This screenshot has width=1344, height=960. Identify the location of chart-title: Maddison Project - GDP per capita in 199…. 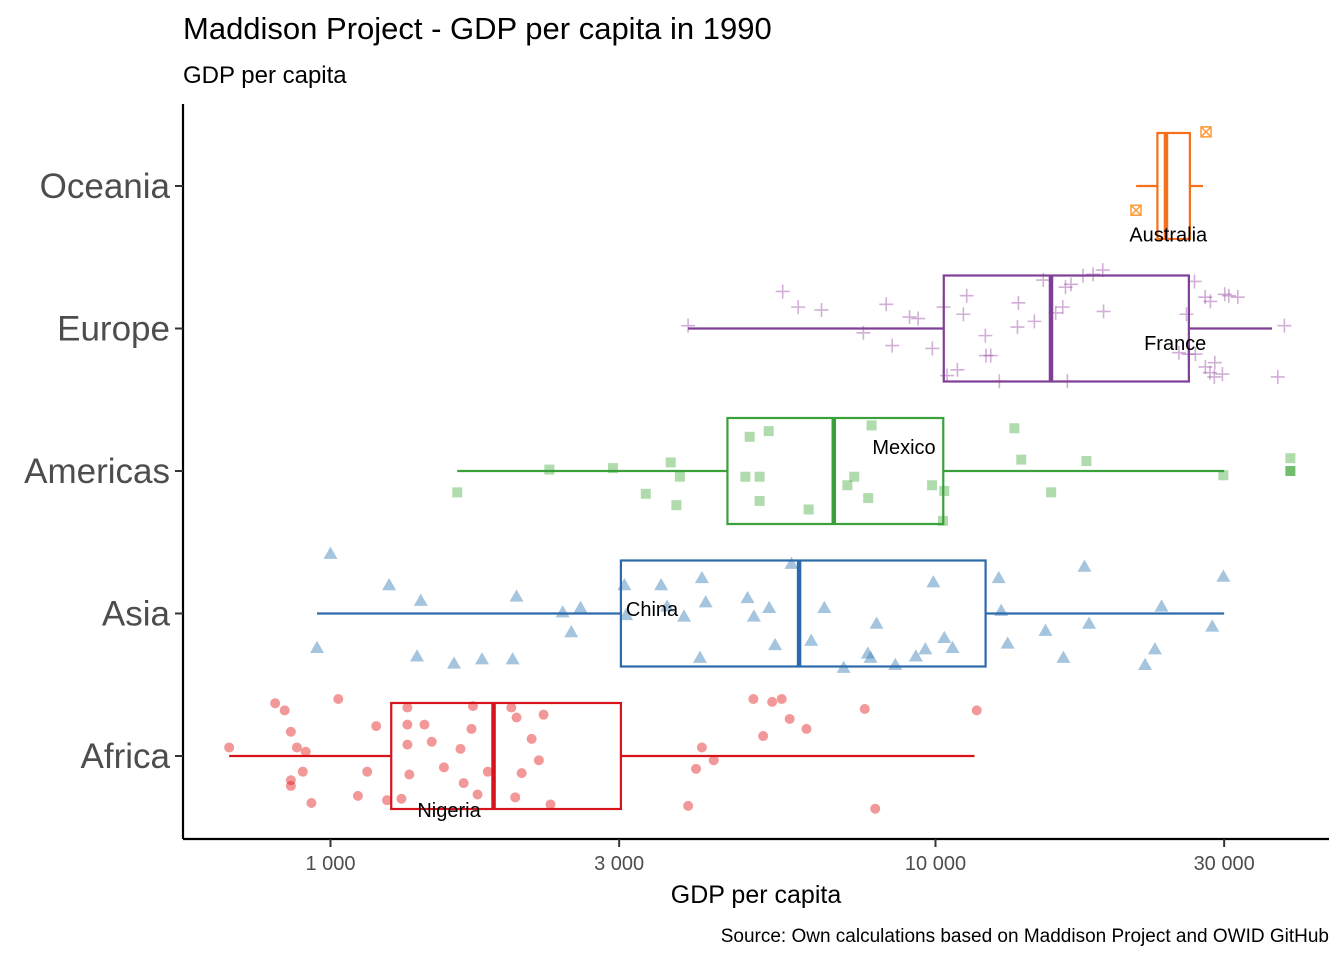
(477, 28).